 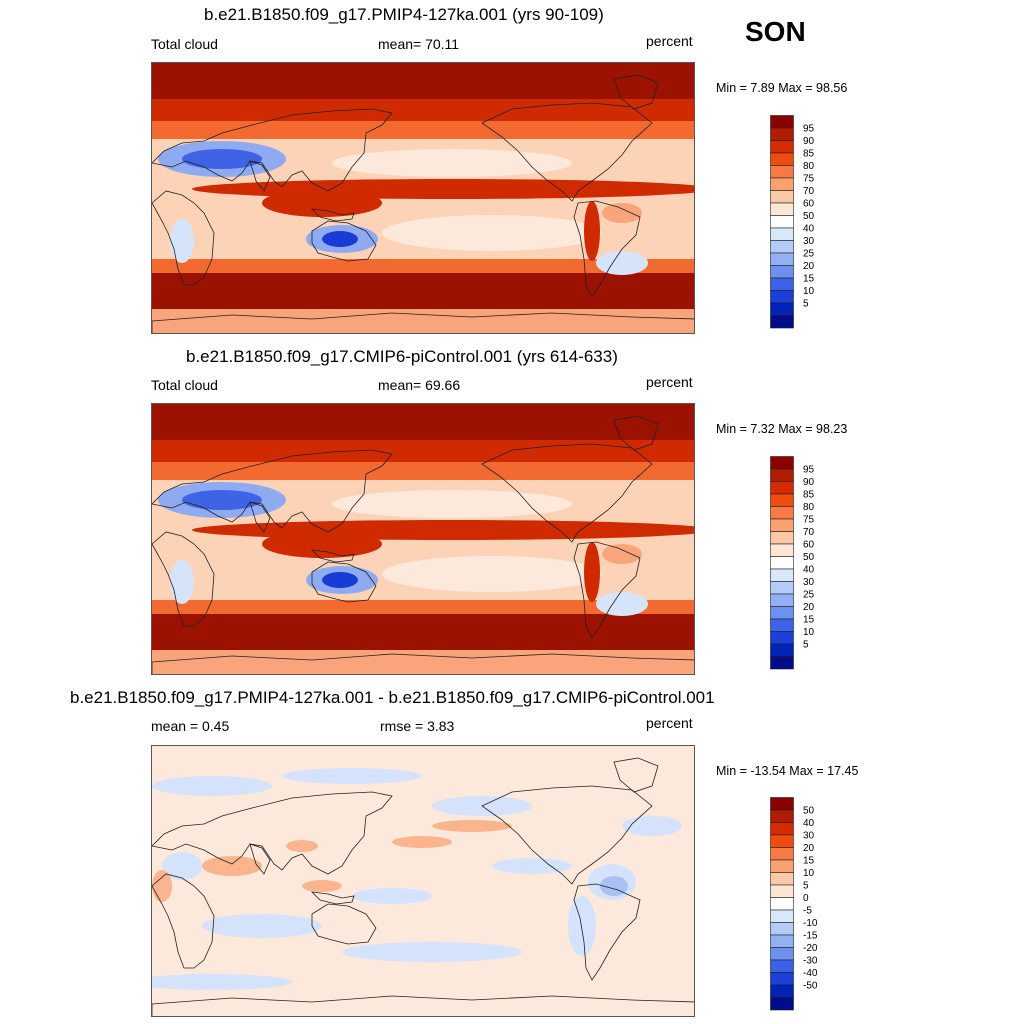 I want to click on panel3-center-label: rmse = 3.83, so click(x=417, y=726).